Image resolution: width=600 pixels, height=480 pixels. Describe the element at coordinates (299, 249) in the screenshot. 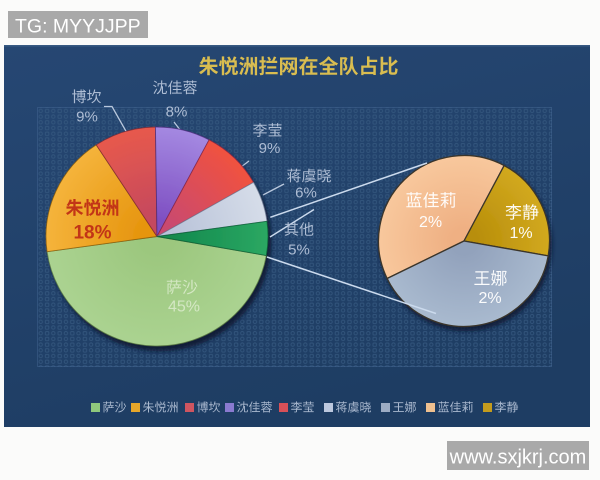

I see `svg-text: 5%` at that location.